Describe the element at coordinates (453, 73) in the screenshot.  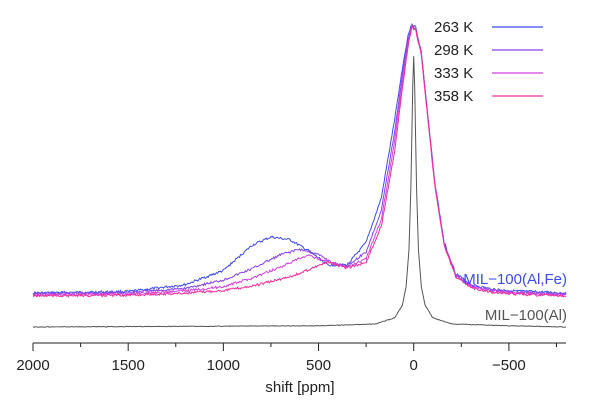
I see `legend-label-333k: 333 K` at that location.